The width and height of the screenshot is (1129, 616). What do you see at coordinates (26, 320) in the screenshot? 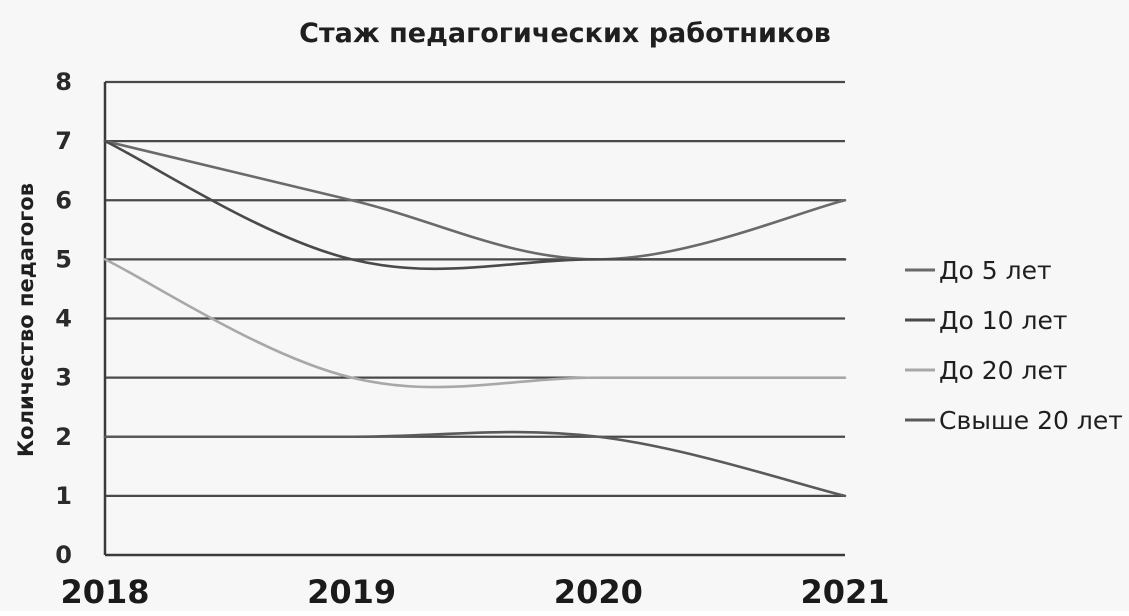
I see `y-axis-label: Количество педагогов` at bounding box center [26, 320].